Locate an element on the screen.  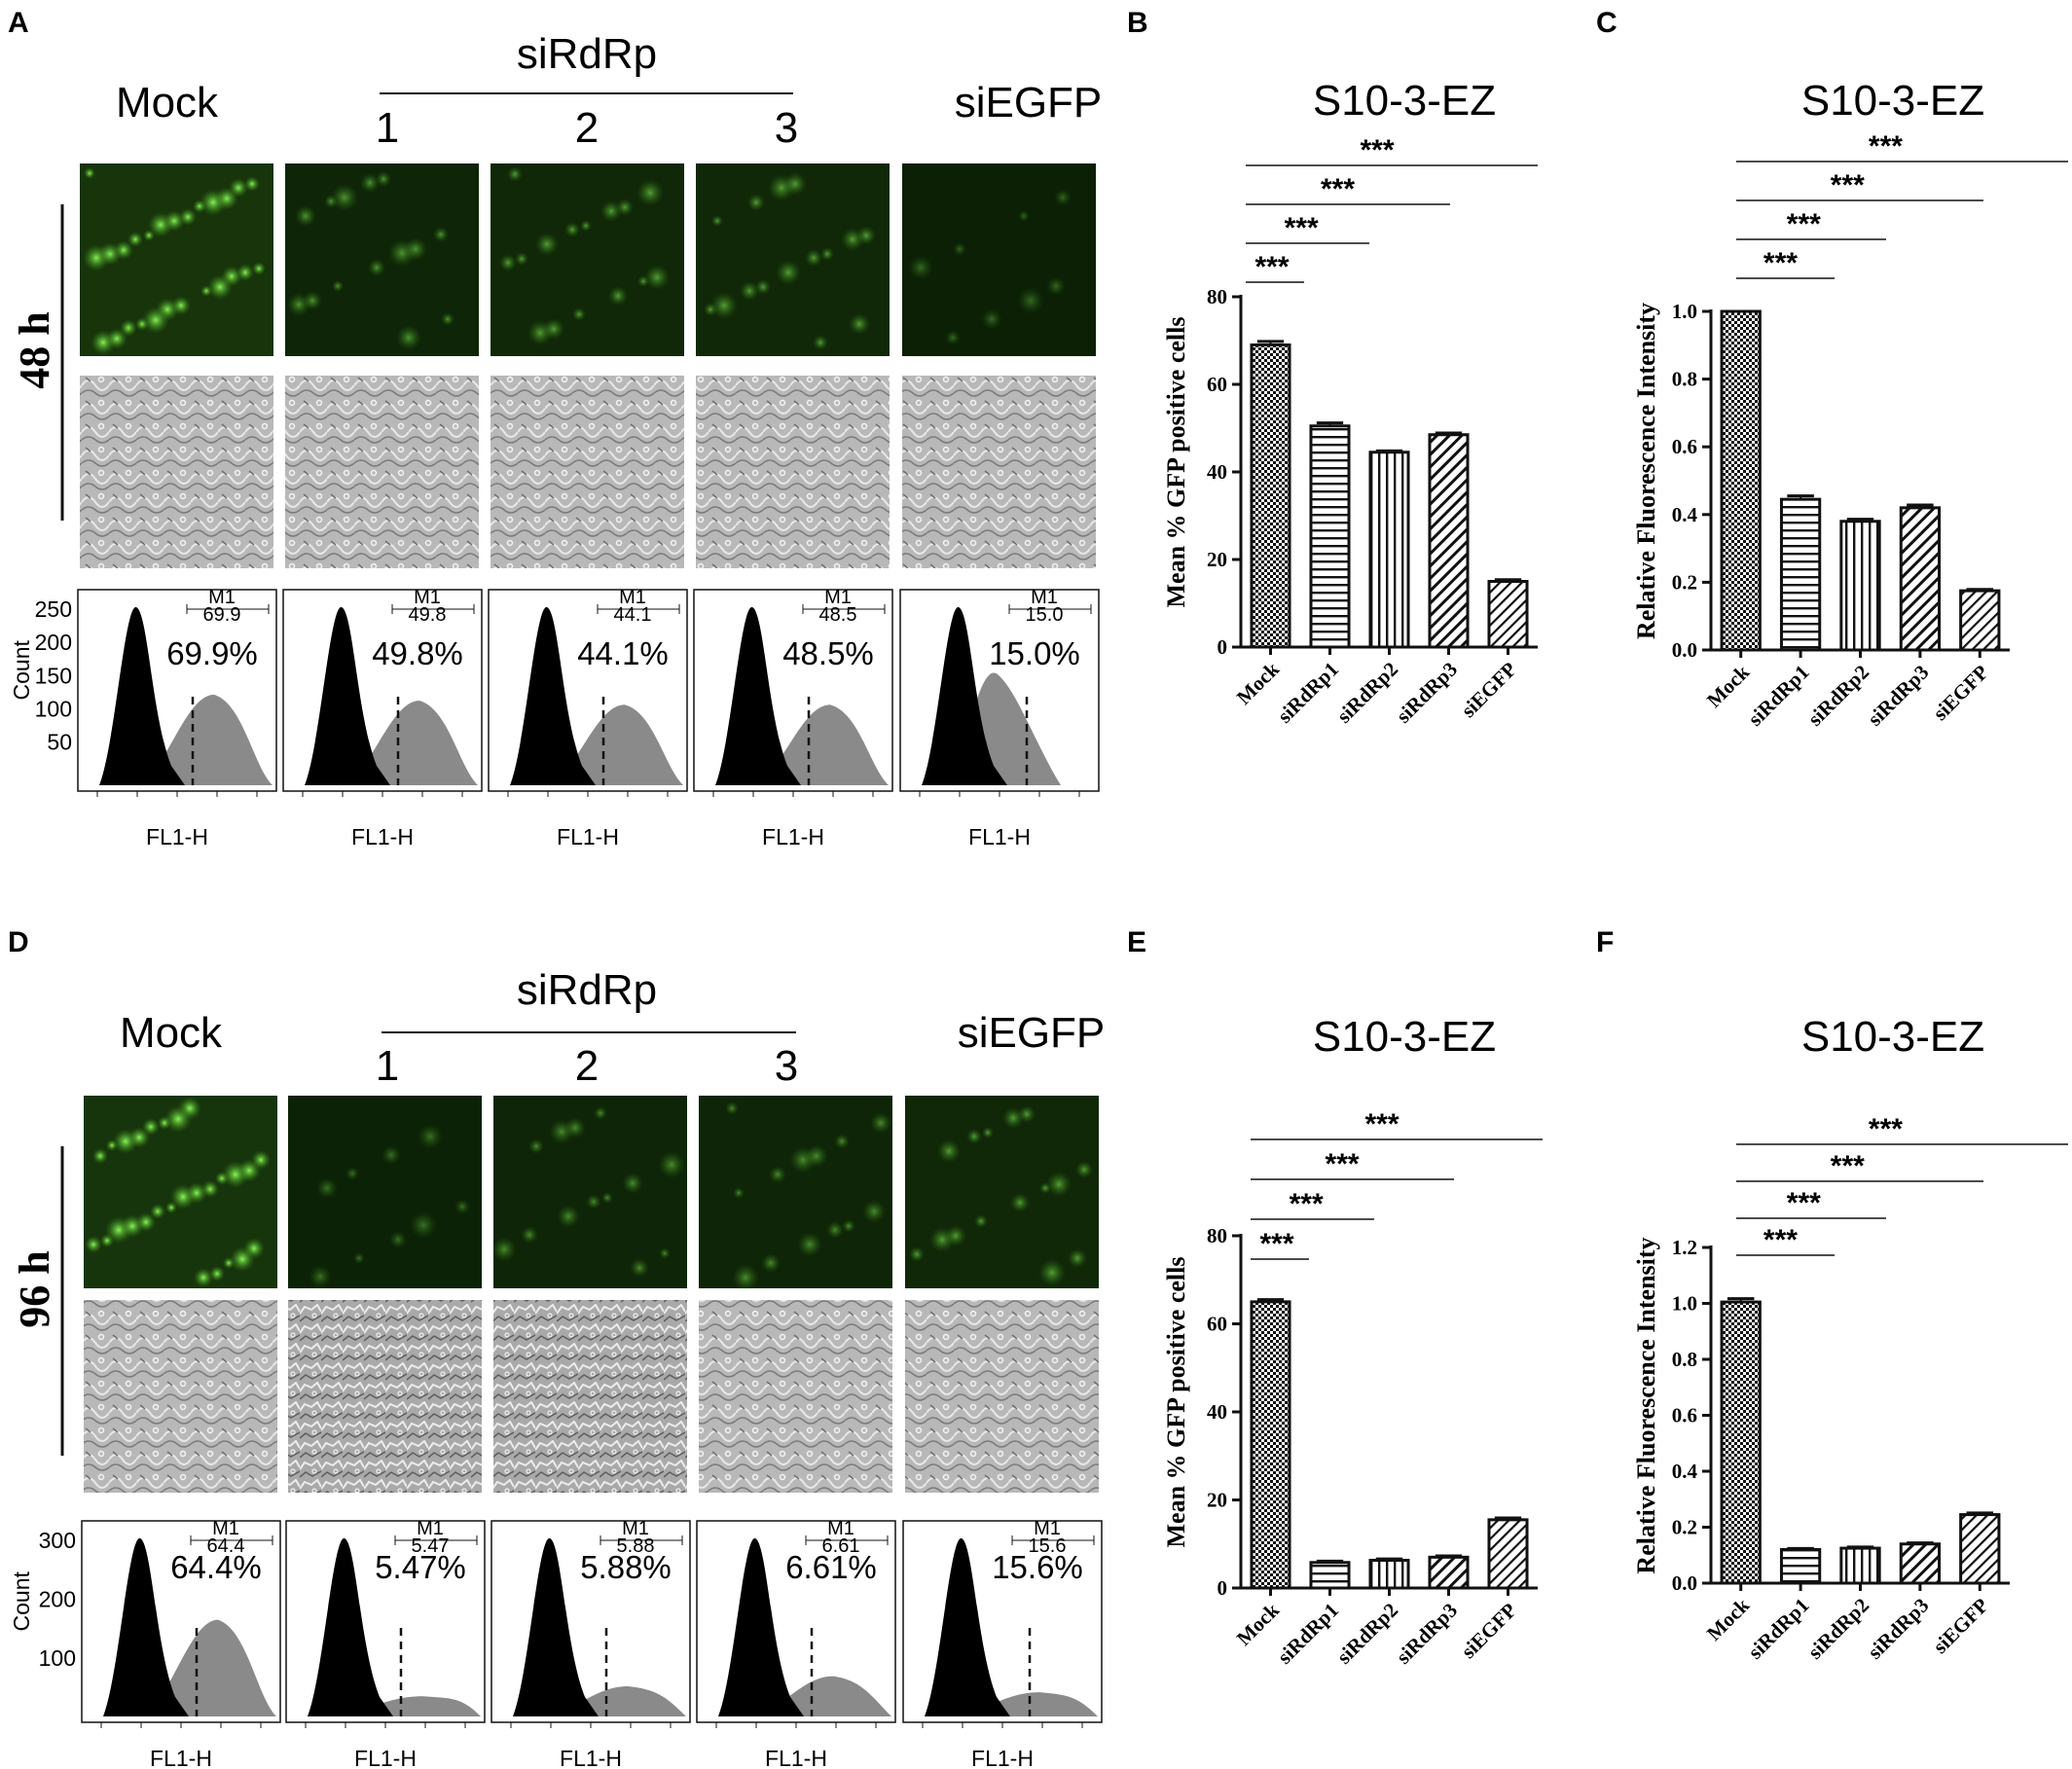
gate-value: 69.9 is located at coordinates (222, 615).